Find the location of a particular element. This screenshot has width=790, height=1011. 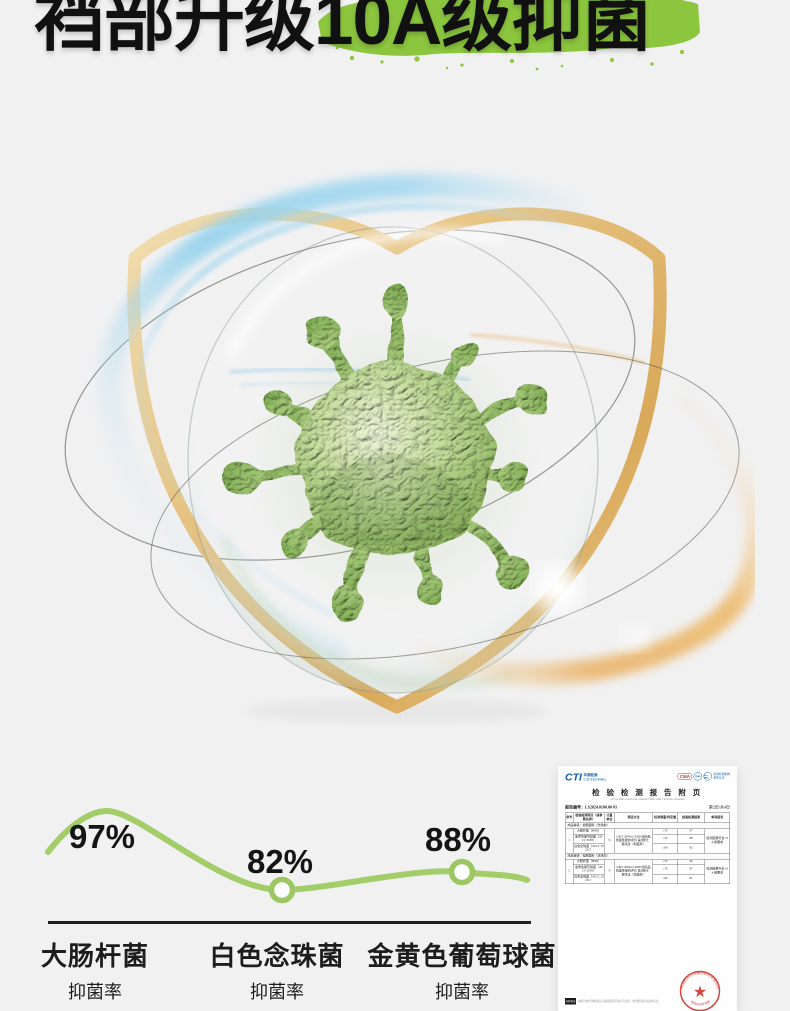

page-title: 裆部升级10A级抑菌 is located at coordinates (343, 30).